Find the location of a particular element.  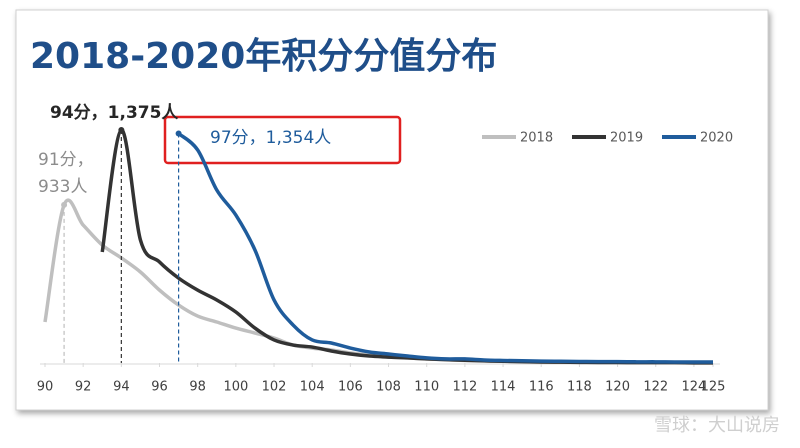

x-tick-label: 100 is located at coordinates (235, 387).